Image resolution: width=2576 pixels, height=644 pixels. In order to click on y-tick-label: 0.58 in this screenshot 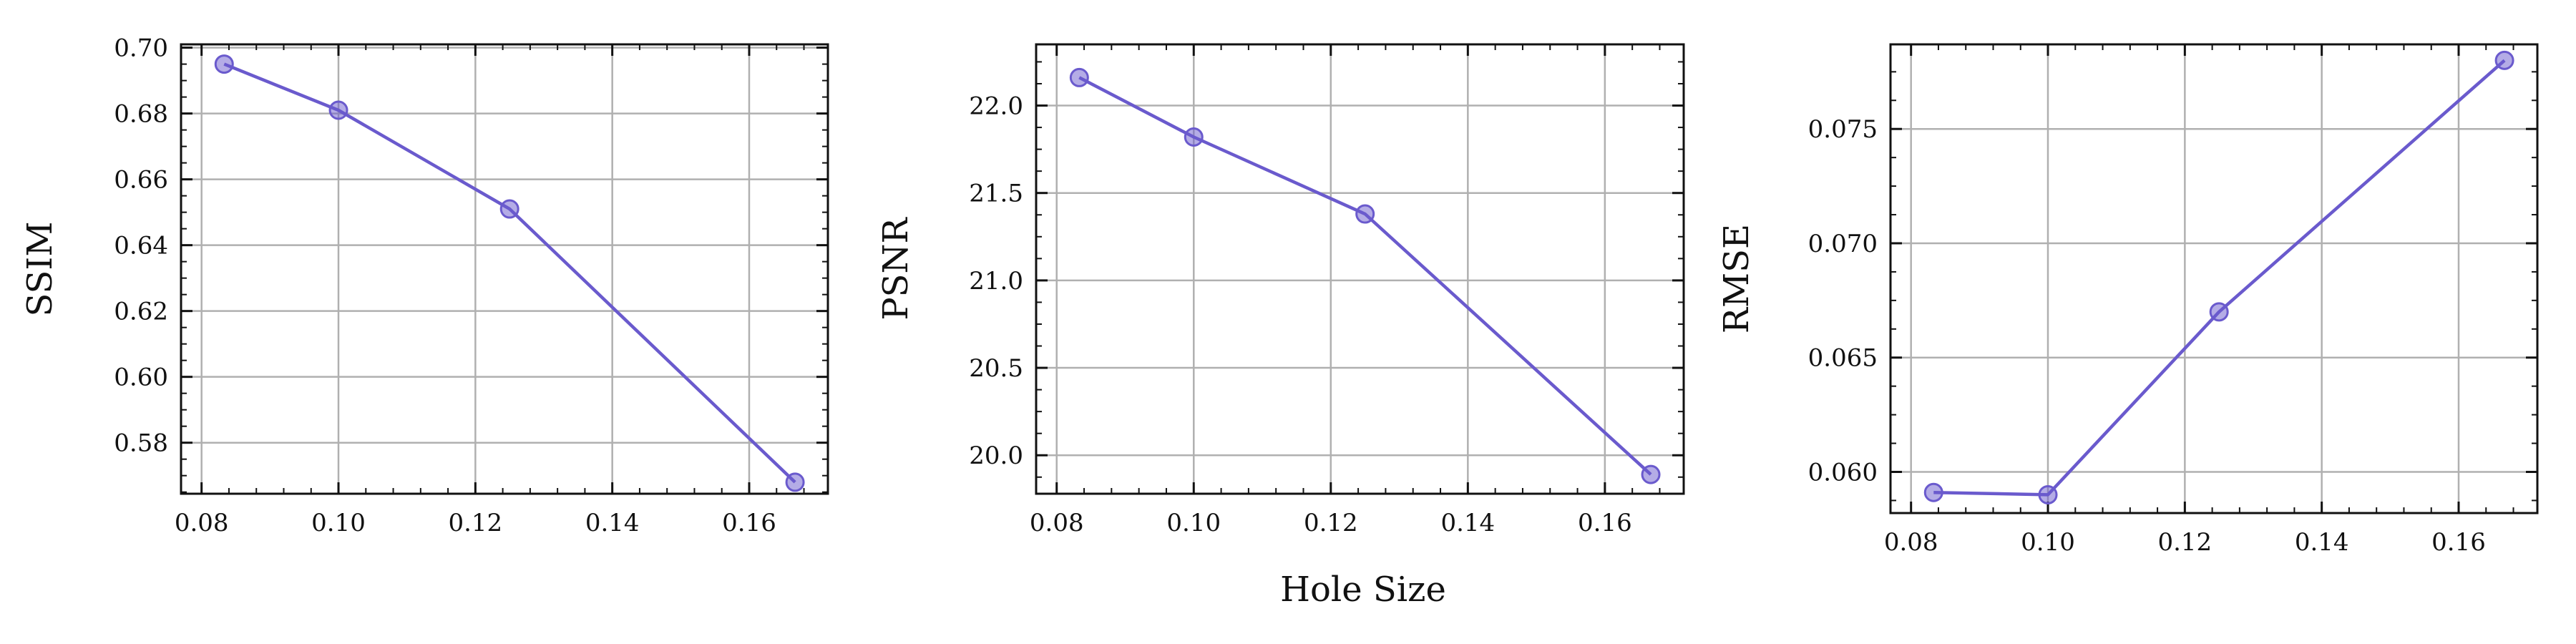, I will do `click(141, 443)`.